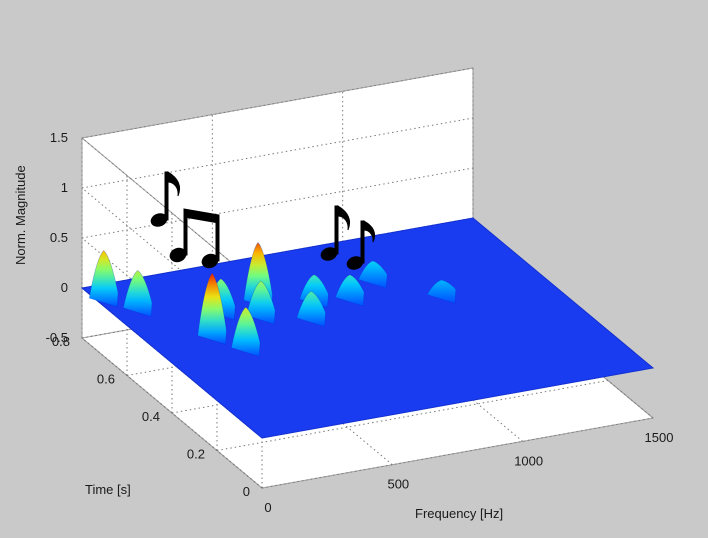 The height and width of the screenshot is (538, 708). Describe the element at coordinates (459, 513) in the screenshot. I see `x-axis-label: Frequency [Hz]` at that location.